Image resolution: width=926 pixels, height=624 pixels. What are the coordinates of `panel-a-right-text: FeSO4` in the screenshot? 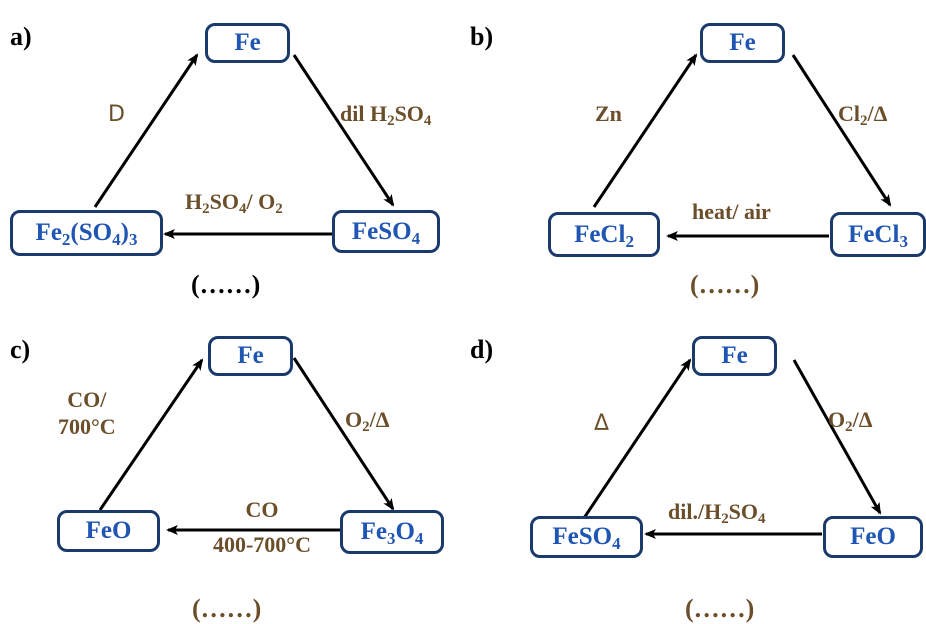 It's located at (386, 232).